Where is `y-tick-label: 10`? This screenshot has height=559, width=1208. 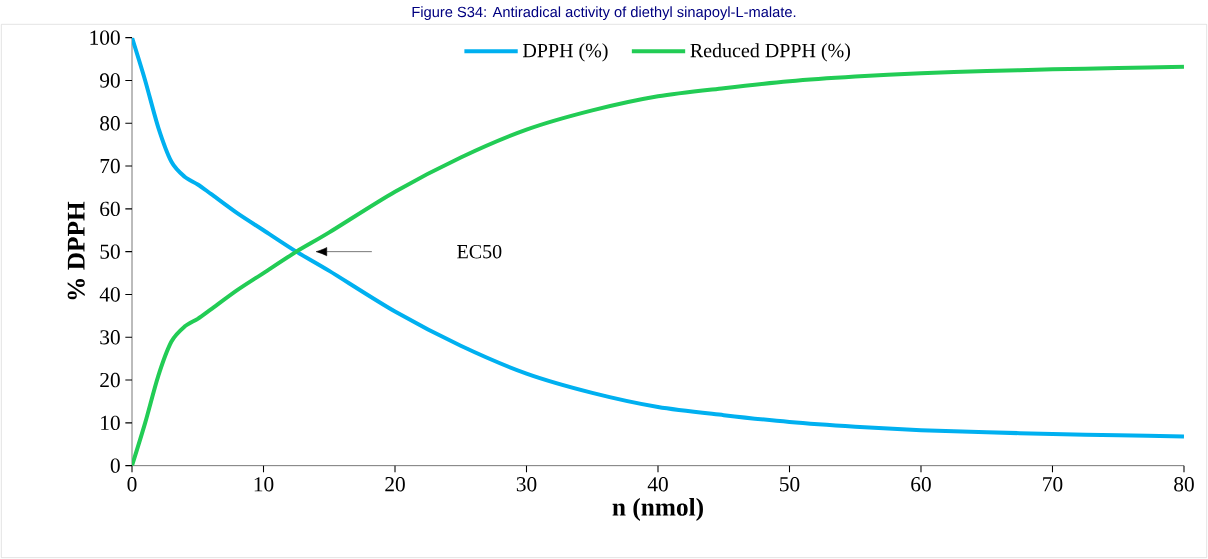 y-tick-label: 10 is located at coordinates (110, 423).